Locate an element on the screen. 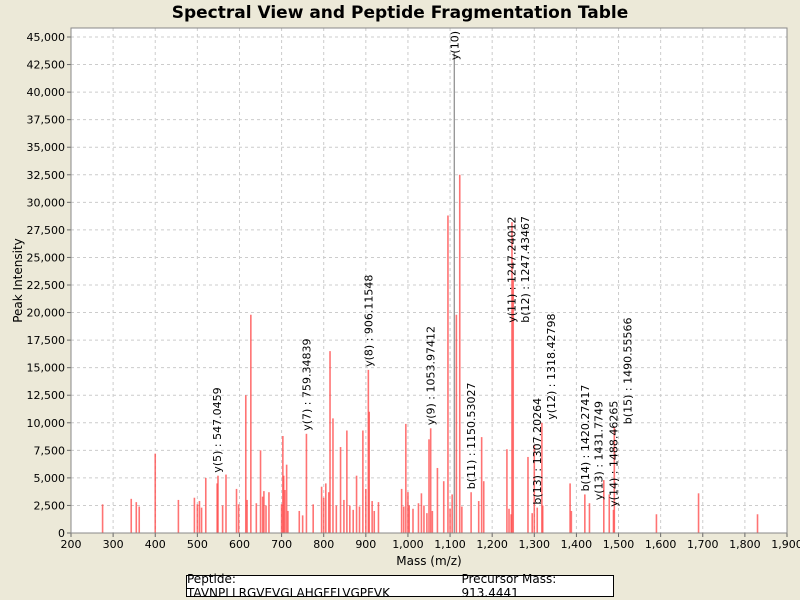 This screenshot has width=800, height=600. y-tick-label: 17,500 is located at coordinates (46, 340).